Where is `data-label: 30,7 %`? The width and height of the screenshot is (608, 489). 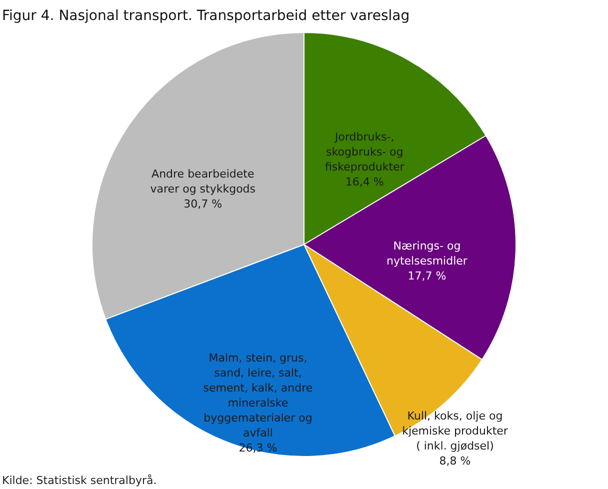 data-label: 30,7 % is located at coordinates (203, 204).